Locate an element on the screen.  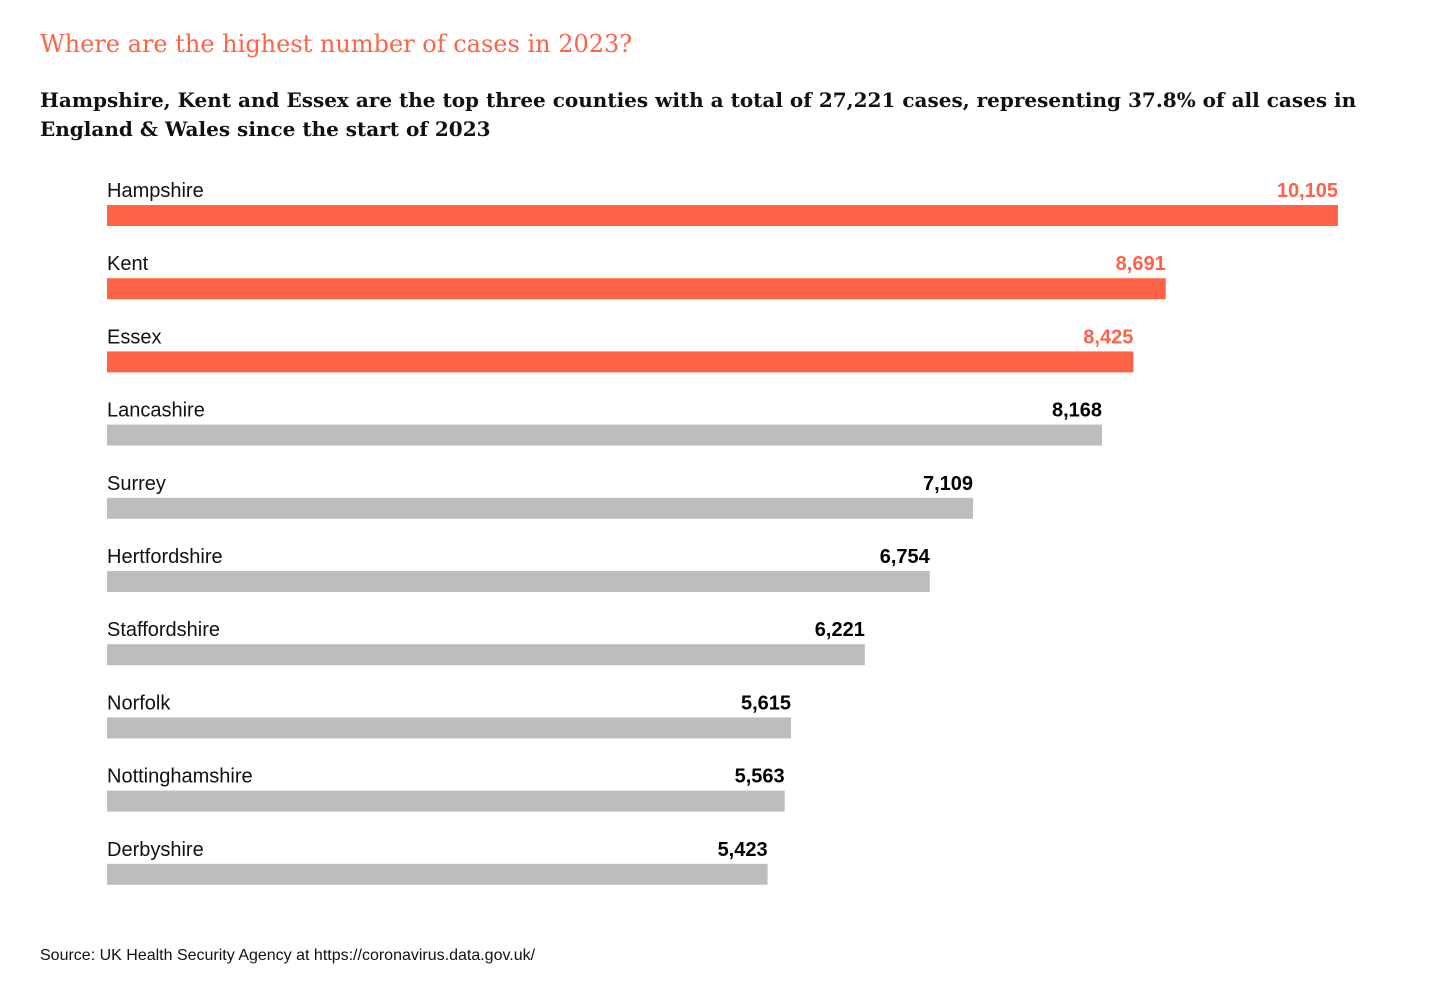
category-label: Kent is located at coordinates (128, 264).